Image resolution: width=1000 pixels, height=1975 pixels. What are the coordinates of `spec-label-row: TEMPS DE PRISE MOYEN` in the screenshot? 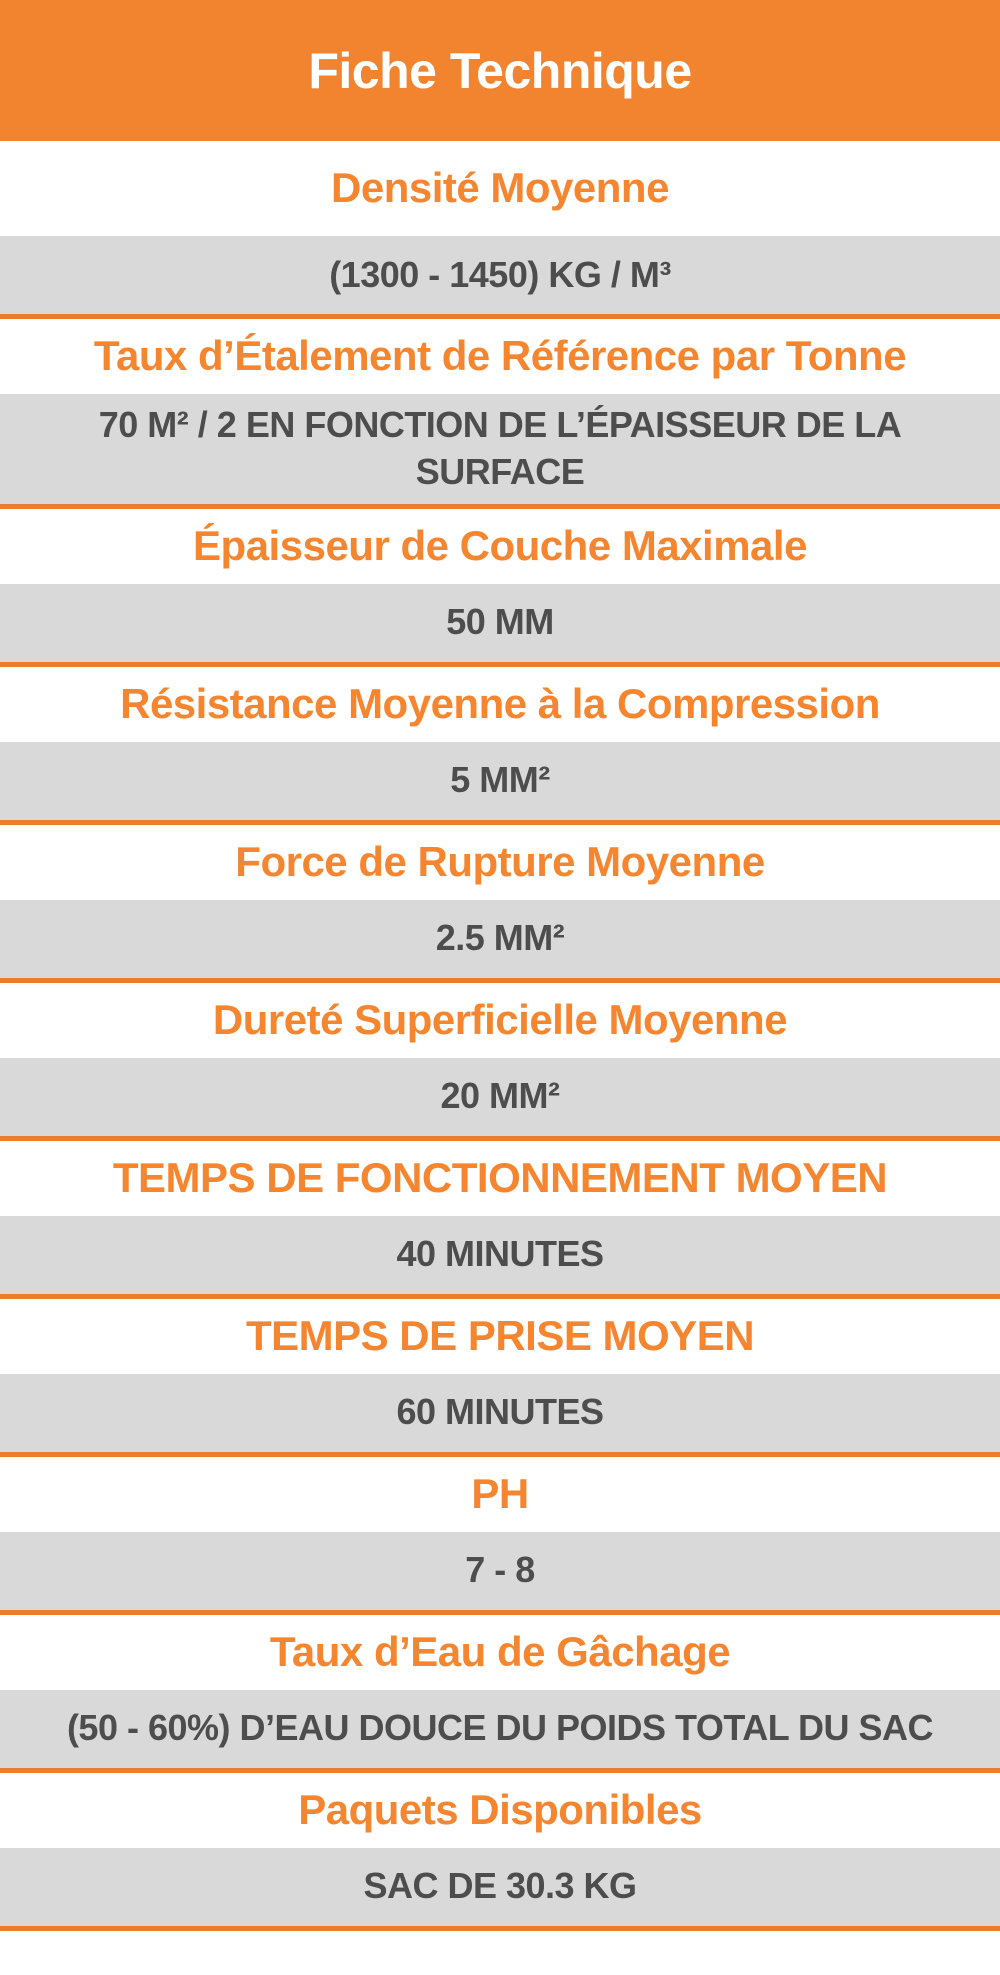 It's located at (500, 1336).